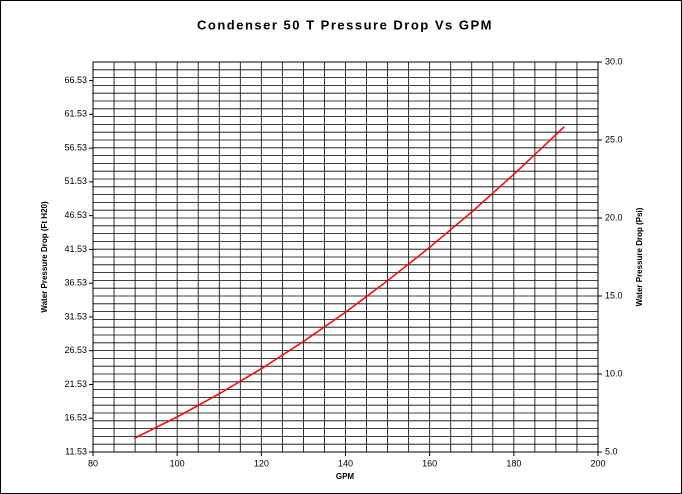  Describe the element at coordinates (345, 24) in the screenshot. I see `chart-title: Condenser 50 T Pressure Drop Vs GPM` at that location.